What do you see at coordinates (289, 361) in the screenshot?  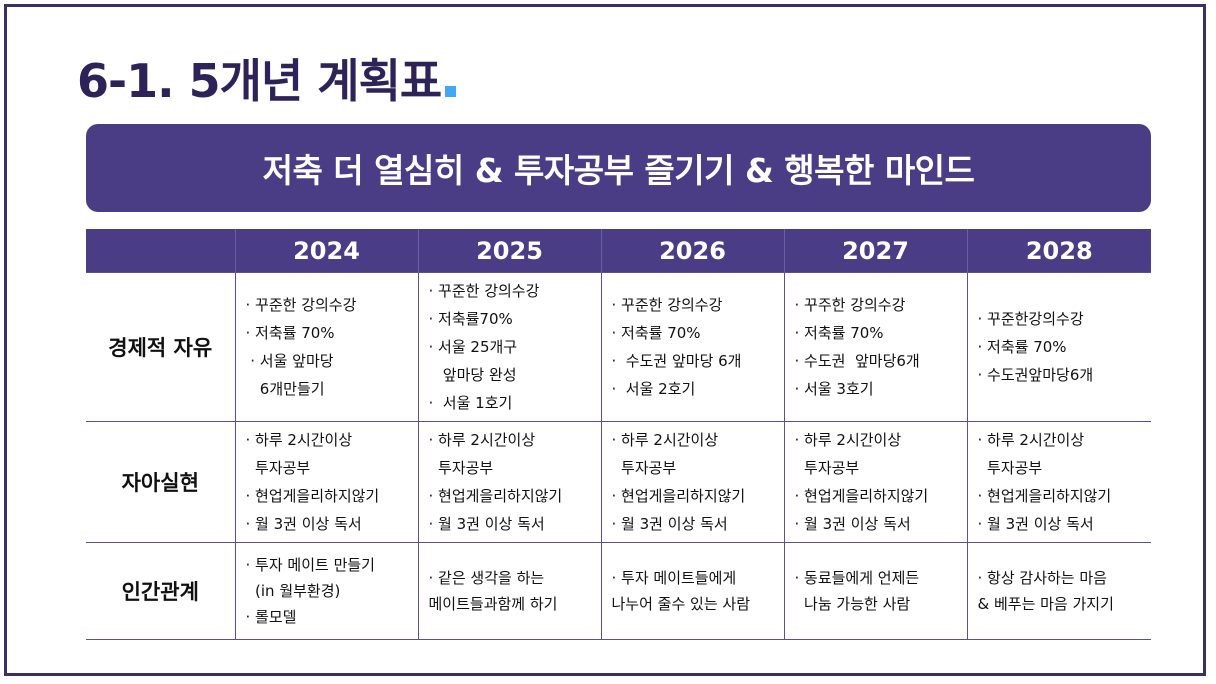 I see `plan-item: · 서울 앞마당` at bounding box center [289, 361].